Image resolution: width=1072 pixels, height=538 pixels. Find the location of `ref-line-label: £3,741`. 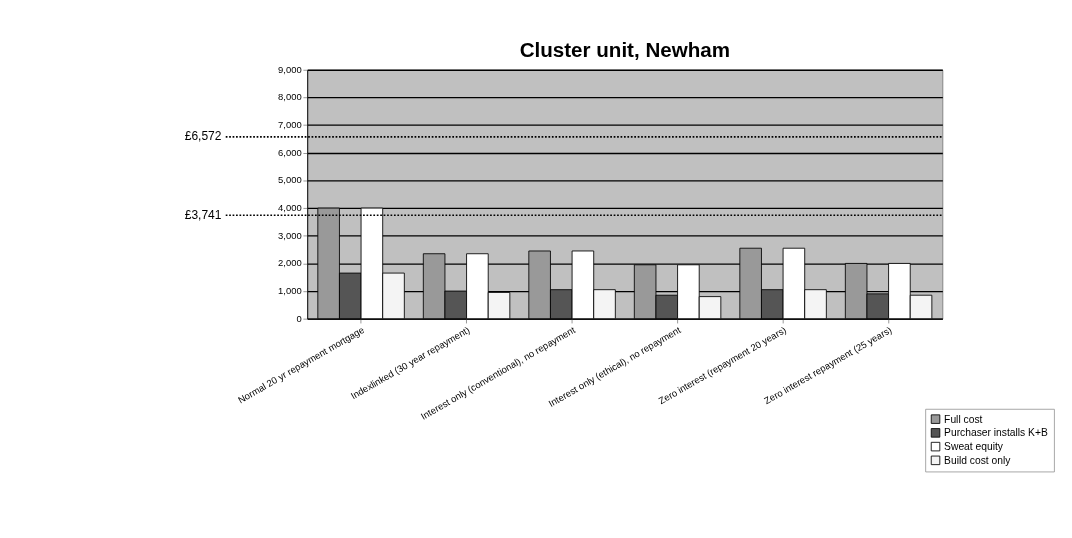

ref-line-label: £3,741 is located at coordinates (203, 214).